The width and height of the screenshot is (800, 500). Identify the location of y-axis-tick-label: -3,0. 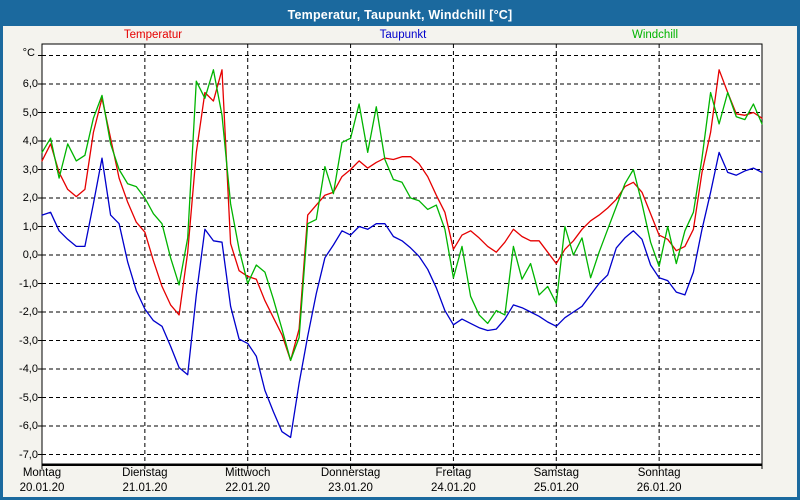
(28, 340).